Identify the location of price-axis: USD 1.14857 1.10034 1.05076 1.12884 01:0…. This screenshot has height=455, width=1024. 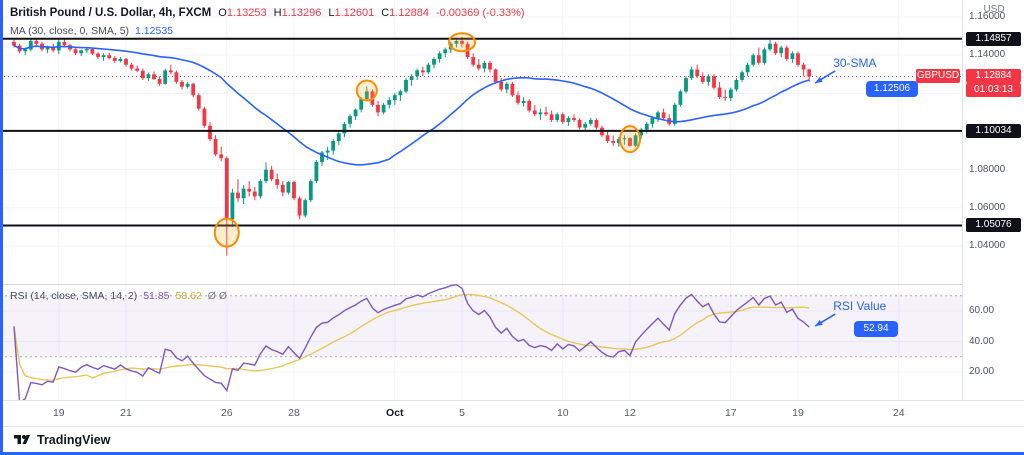
(993, 200).